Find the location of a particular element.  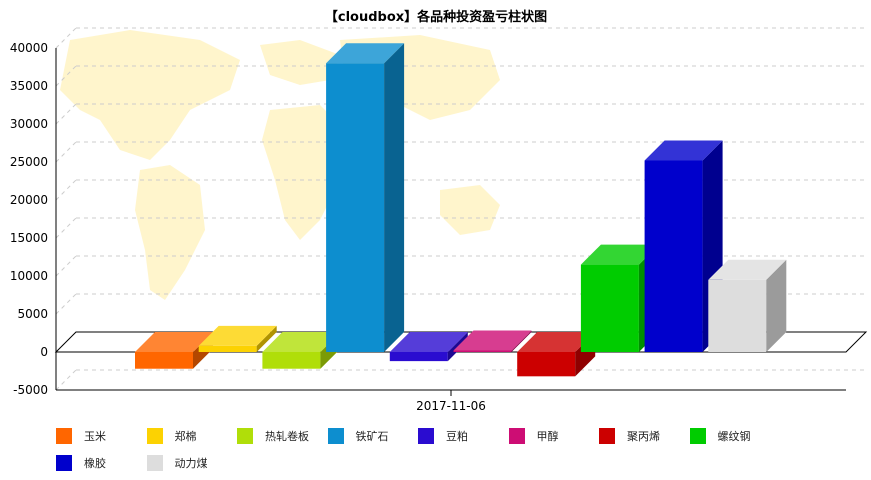

chart-title: 【cloudbox】各品种投资盈亏柱状图 is located at coordinates (436, 17).